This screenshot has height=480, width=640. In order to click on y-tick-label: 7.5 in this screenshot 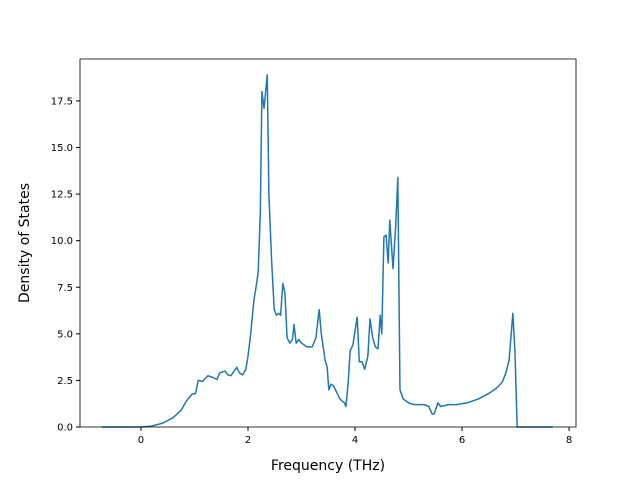, I will do `click(65, 288)`.